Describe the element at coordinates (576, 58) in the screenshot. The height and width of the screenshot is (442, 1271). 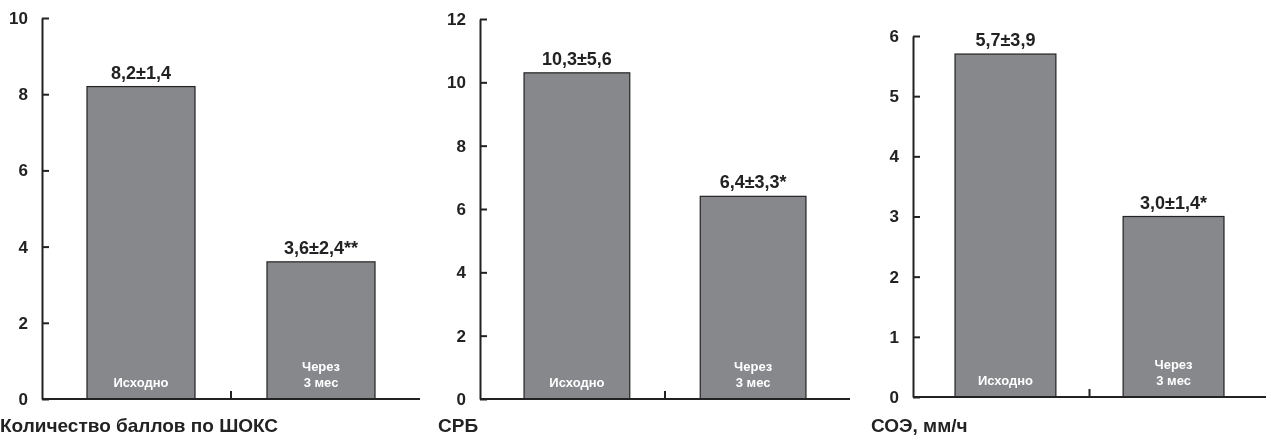
I see `data-label: 10,3±5,6` at that location.